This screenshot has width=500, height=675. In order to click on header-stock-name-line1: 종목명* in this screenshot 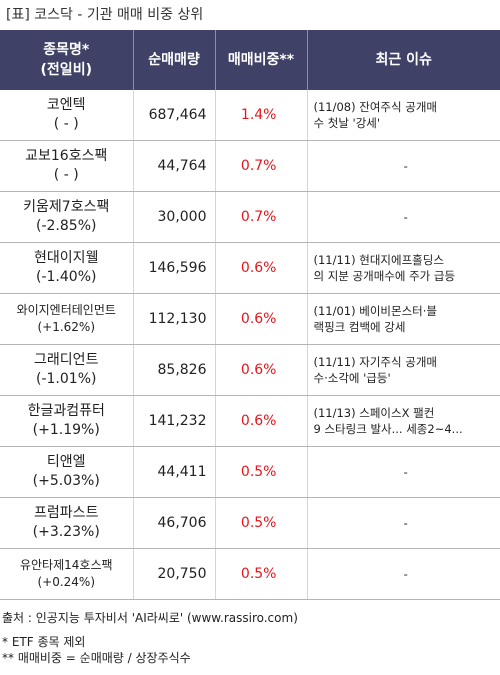, I will do `click(66, 50)`.